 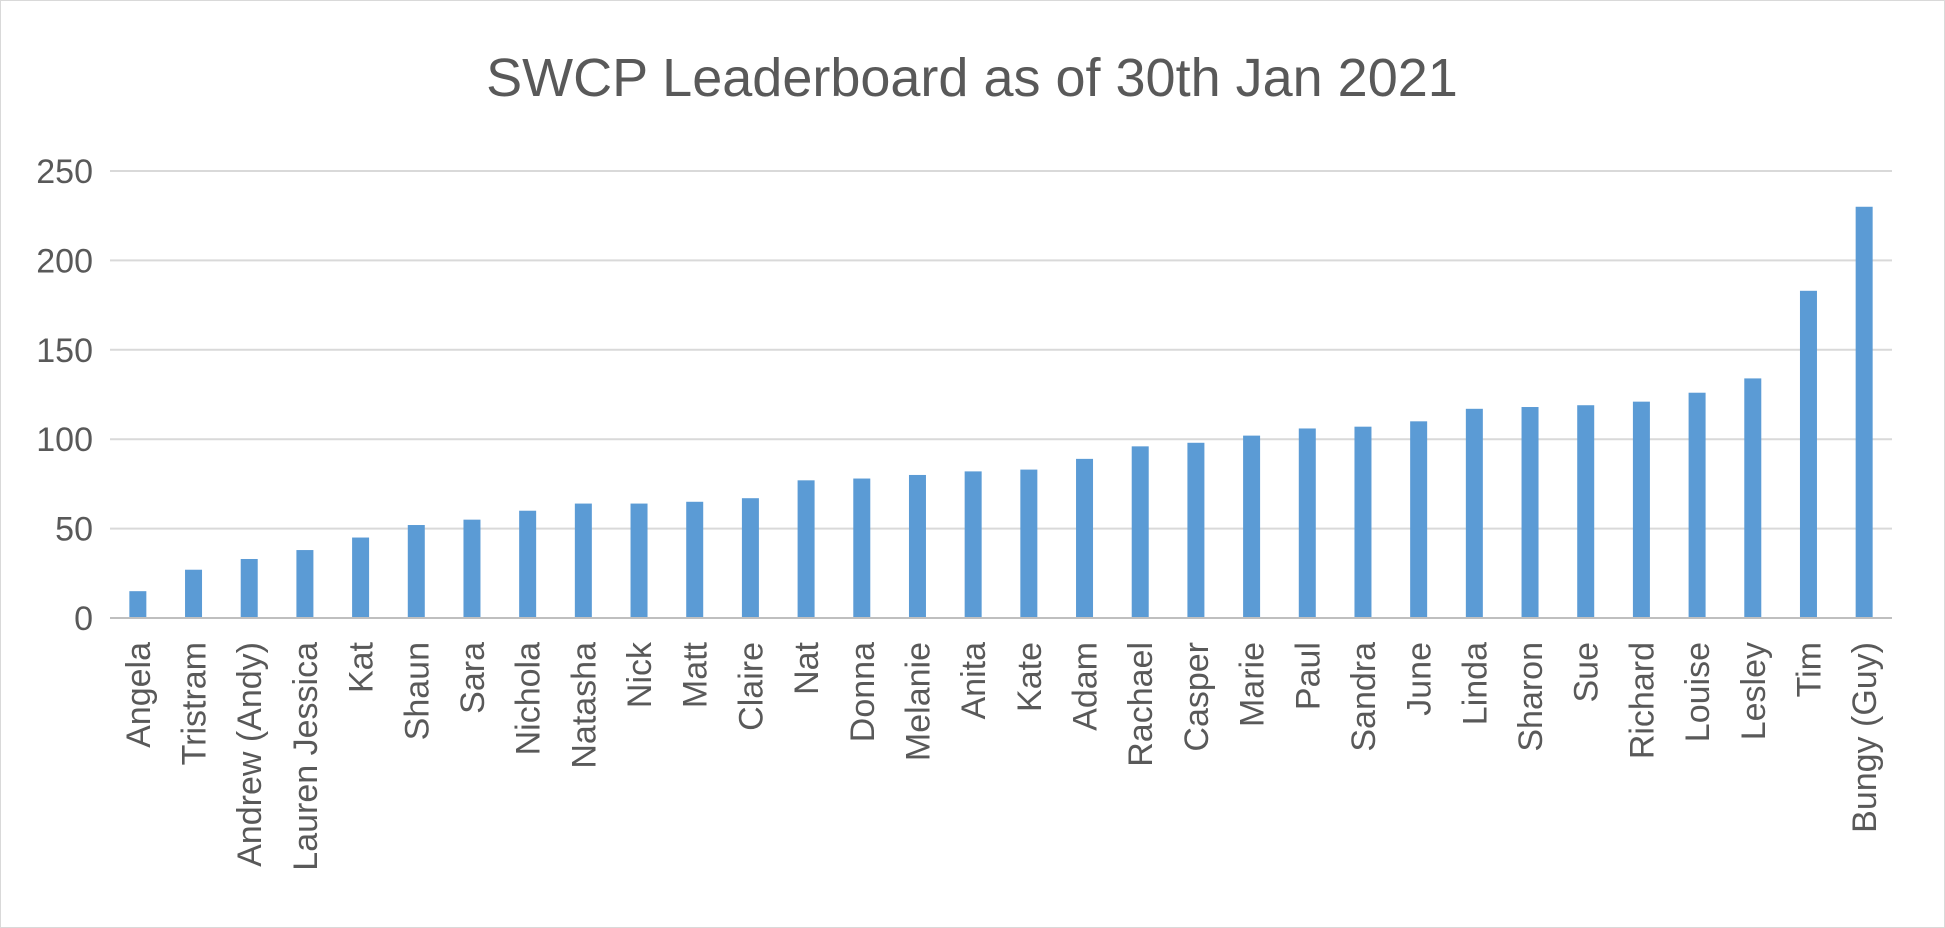 What do you see at coordinates (1030, 677) in the screenshot?
I see `x-tick-label: Kate` at bounding box center [1030, 677].